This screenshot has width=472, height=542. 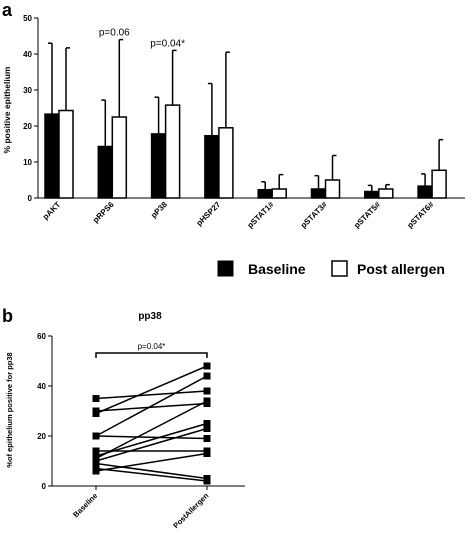 I want to click on y-ticks-a: 0 10 20 30 40 50, so click(x=30, y=108).